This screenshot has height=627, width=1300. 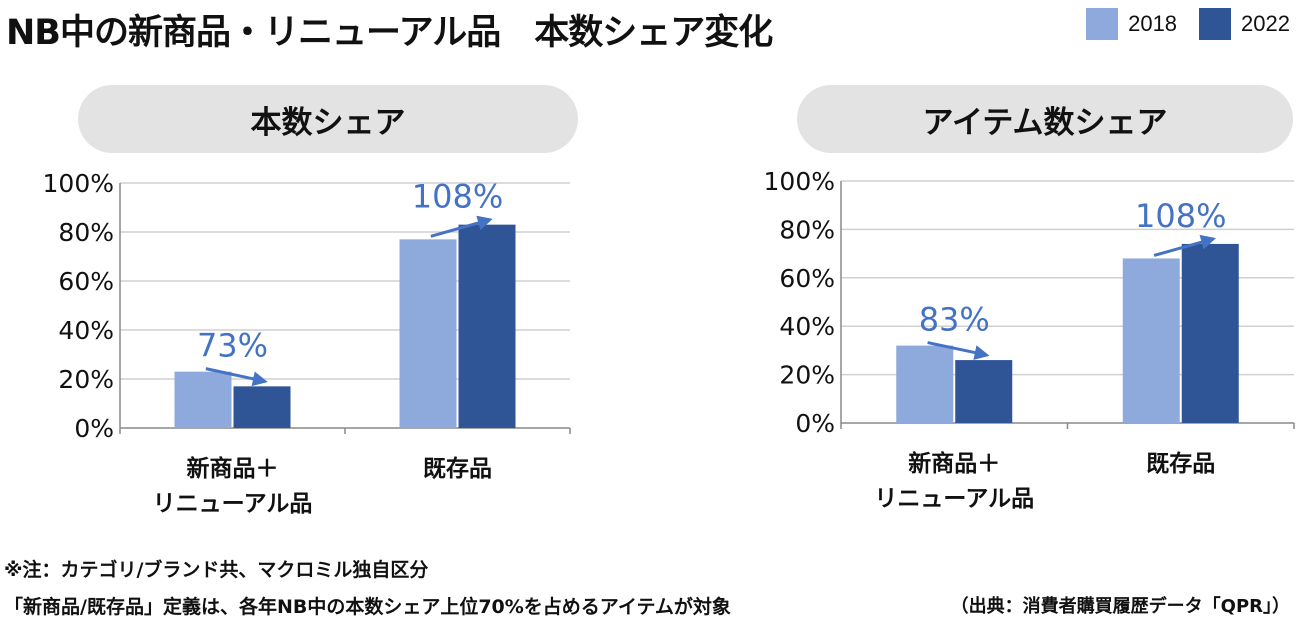 What do you see at coordinates (1120, 606) in the screenshot?
I see `source-credit: （出典：消費者購買履歴データ「QPR」）` at bounding box center [1120, 606].